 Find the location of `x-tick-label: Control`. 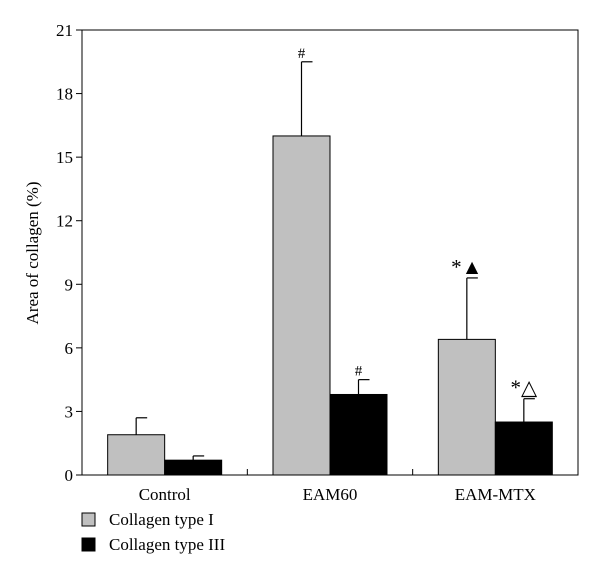

x-tick-label: Control is located at coordinates (165, 494).